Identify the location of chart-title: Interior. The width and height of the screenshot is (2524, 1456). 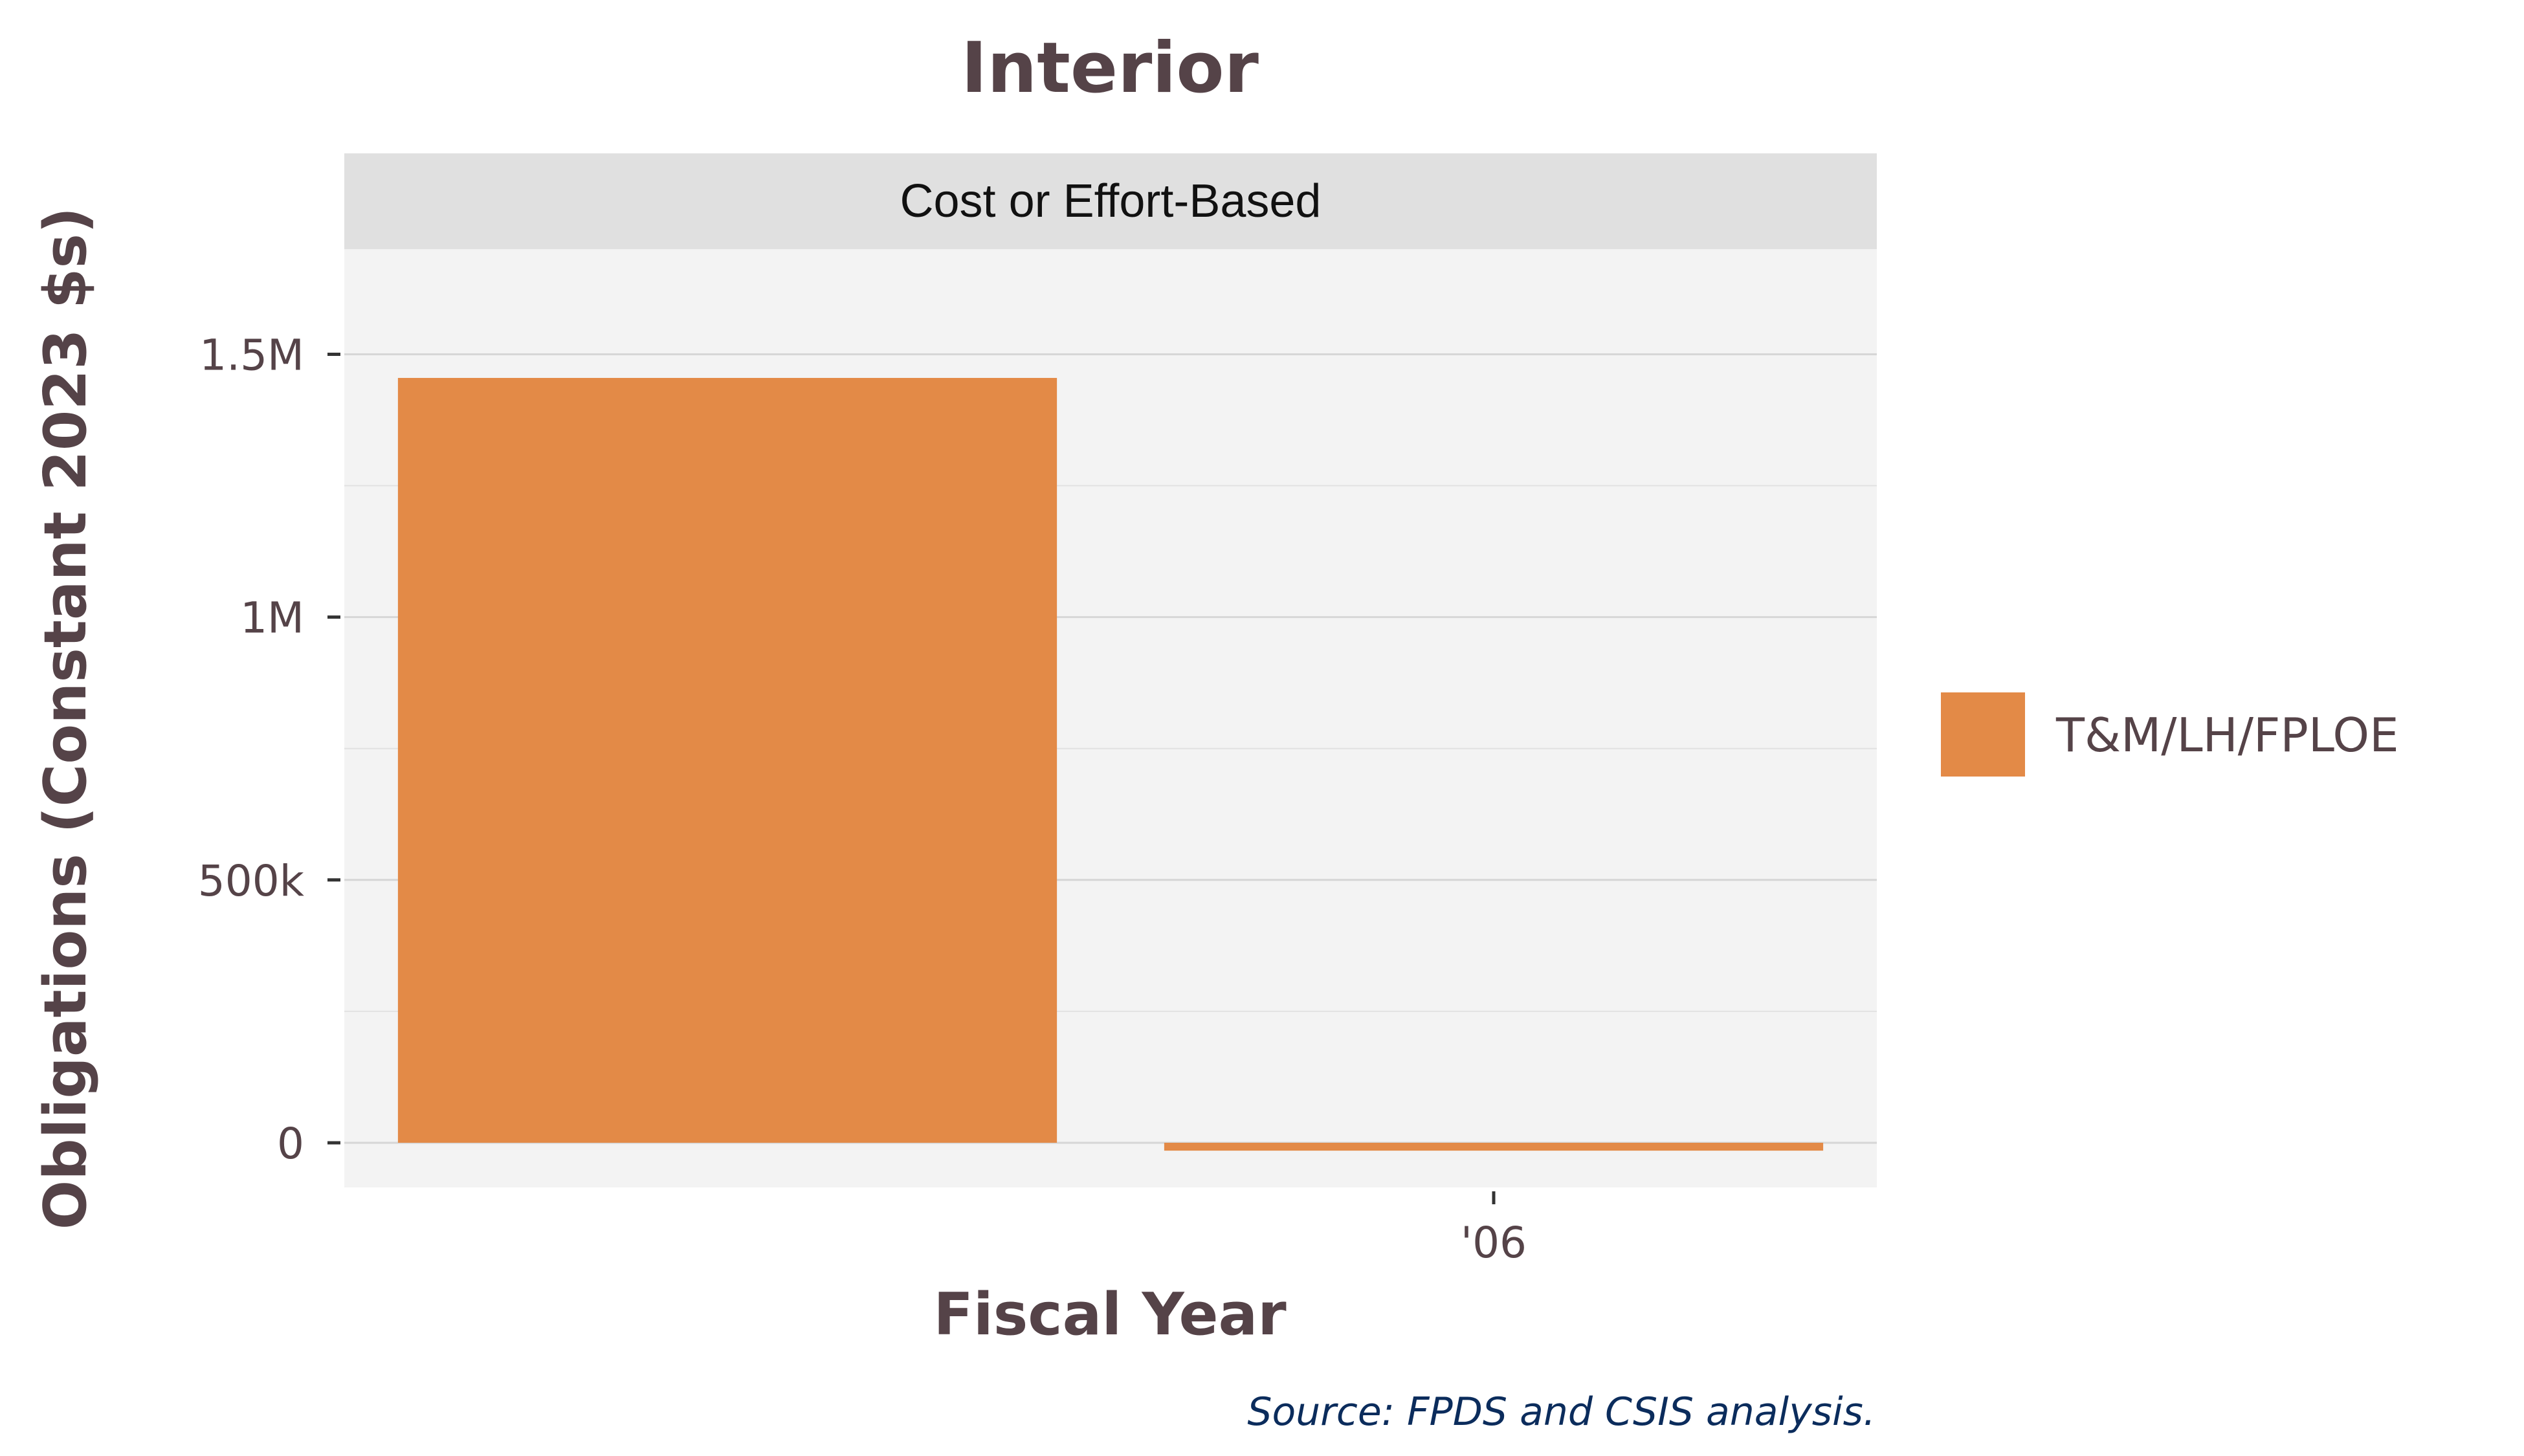
(1110, 68).